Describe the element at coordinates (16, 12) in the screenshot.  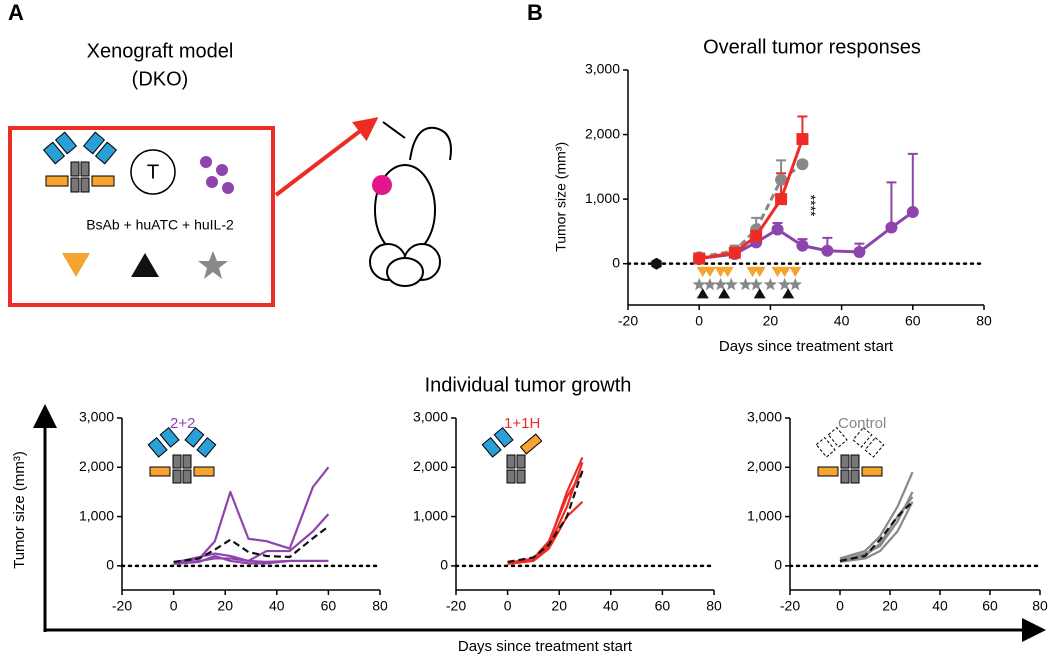
I see `panel-label: A` at that location.